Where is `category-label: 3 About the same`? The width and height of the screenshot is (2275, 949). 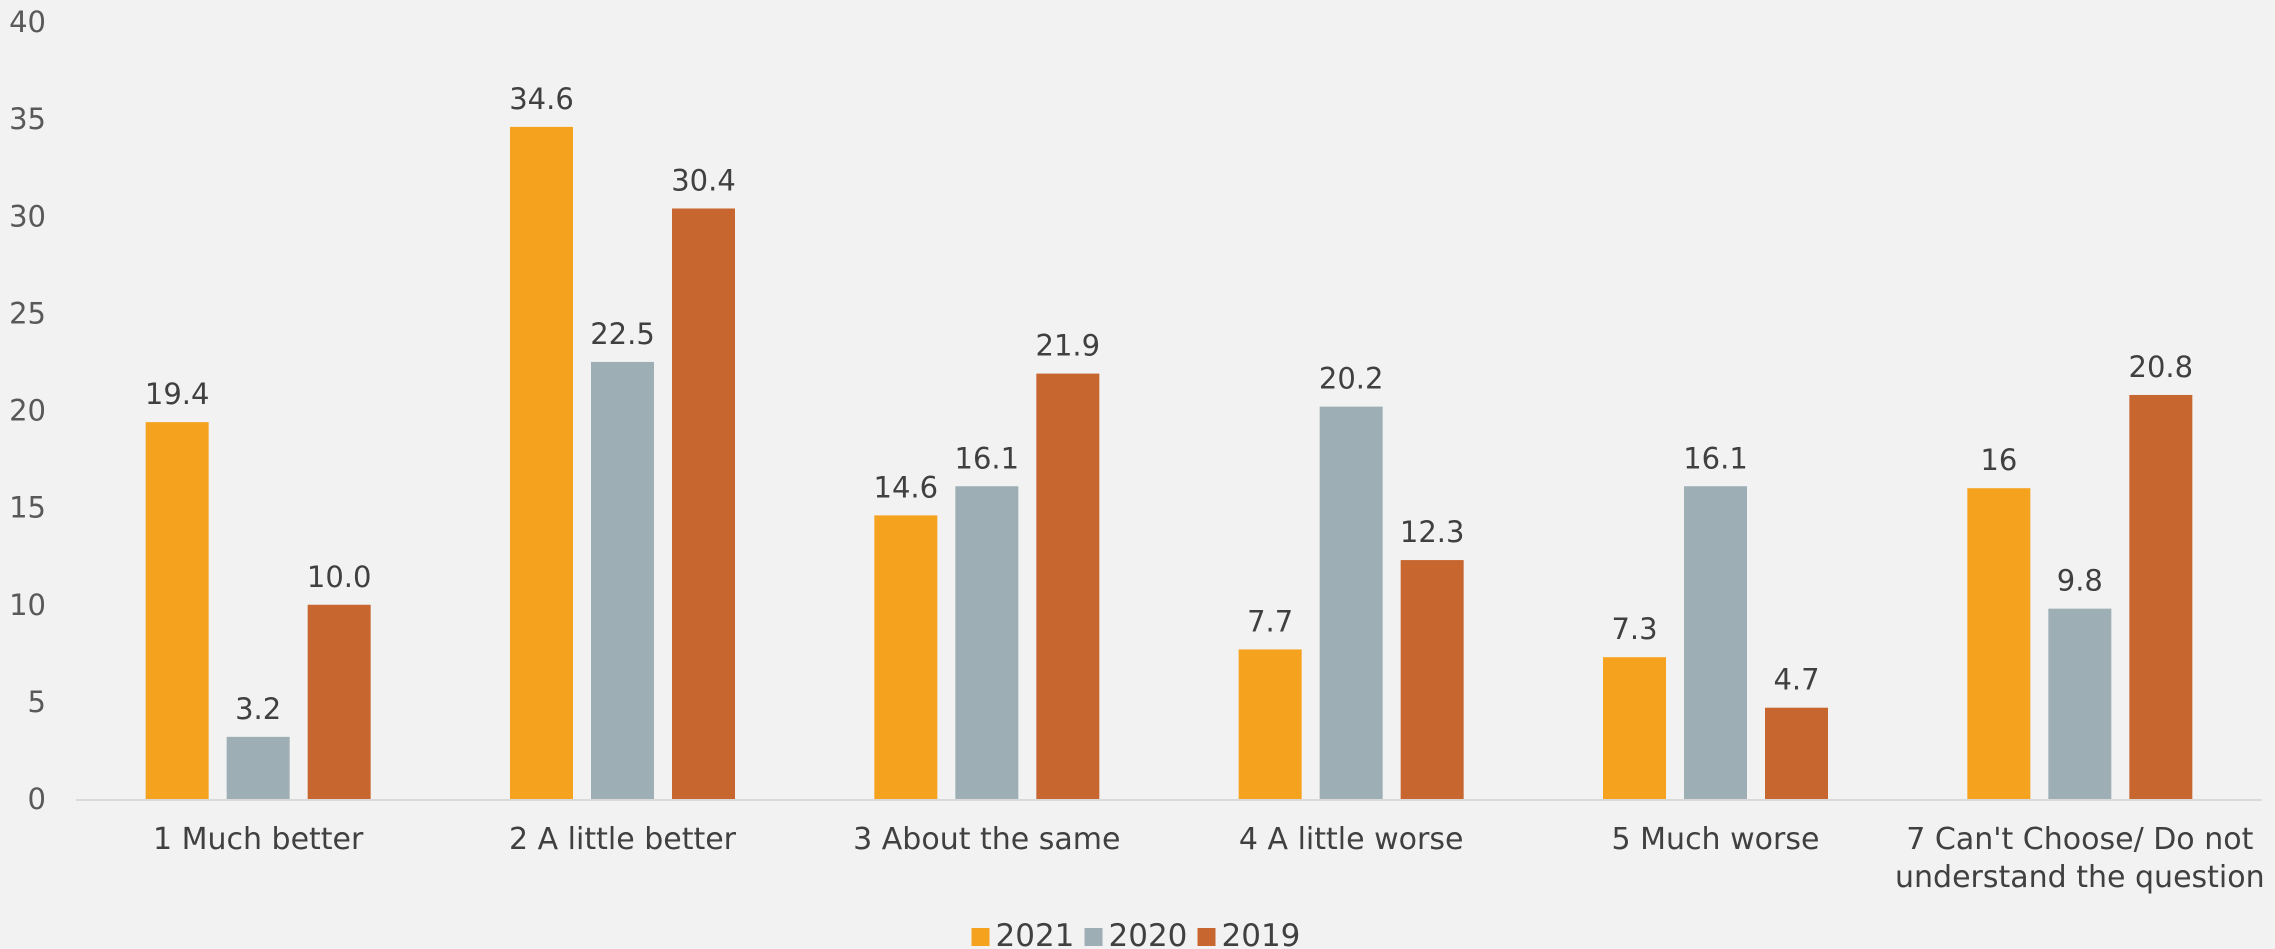
category-label: 3 About the same is located at coordinates (986, 839).